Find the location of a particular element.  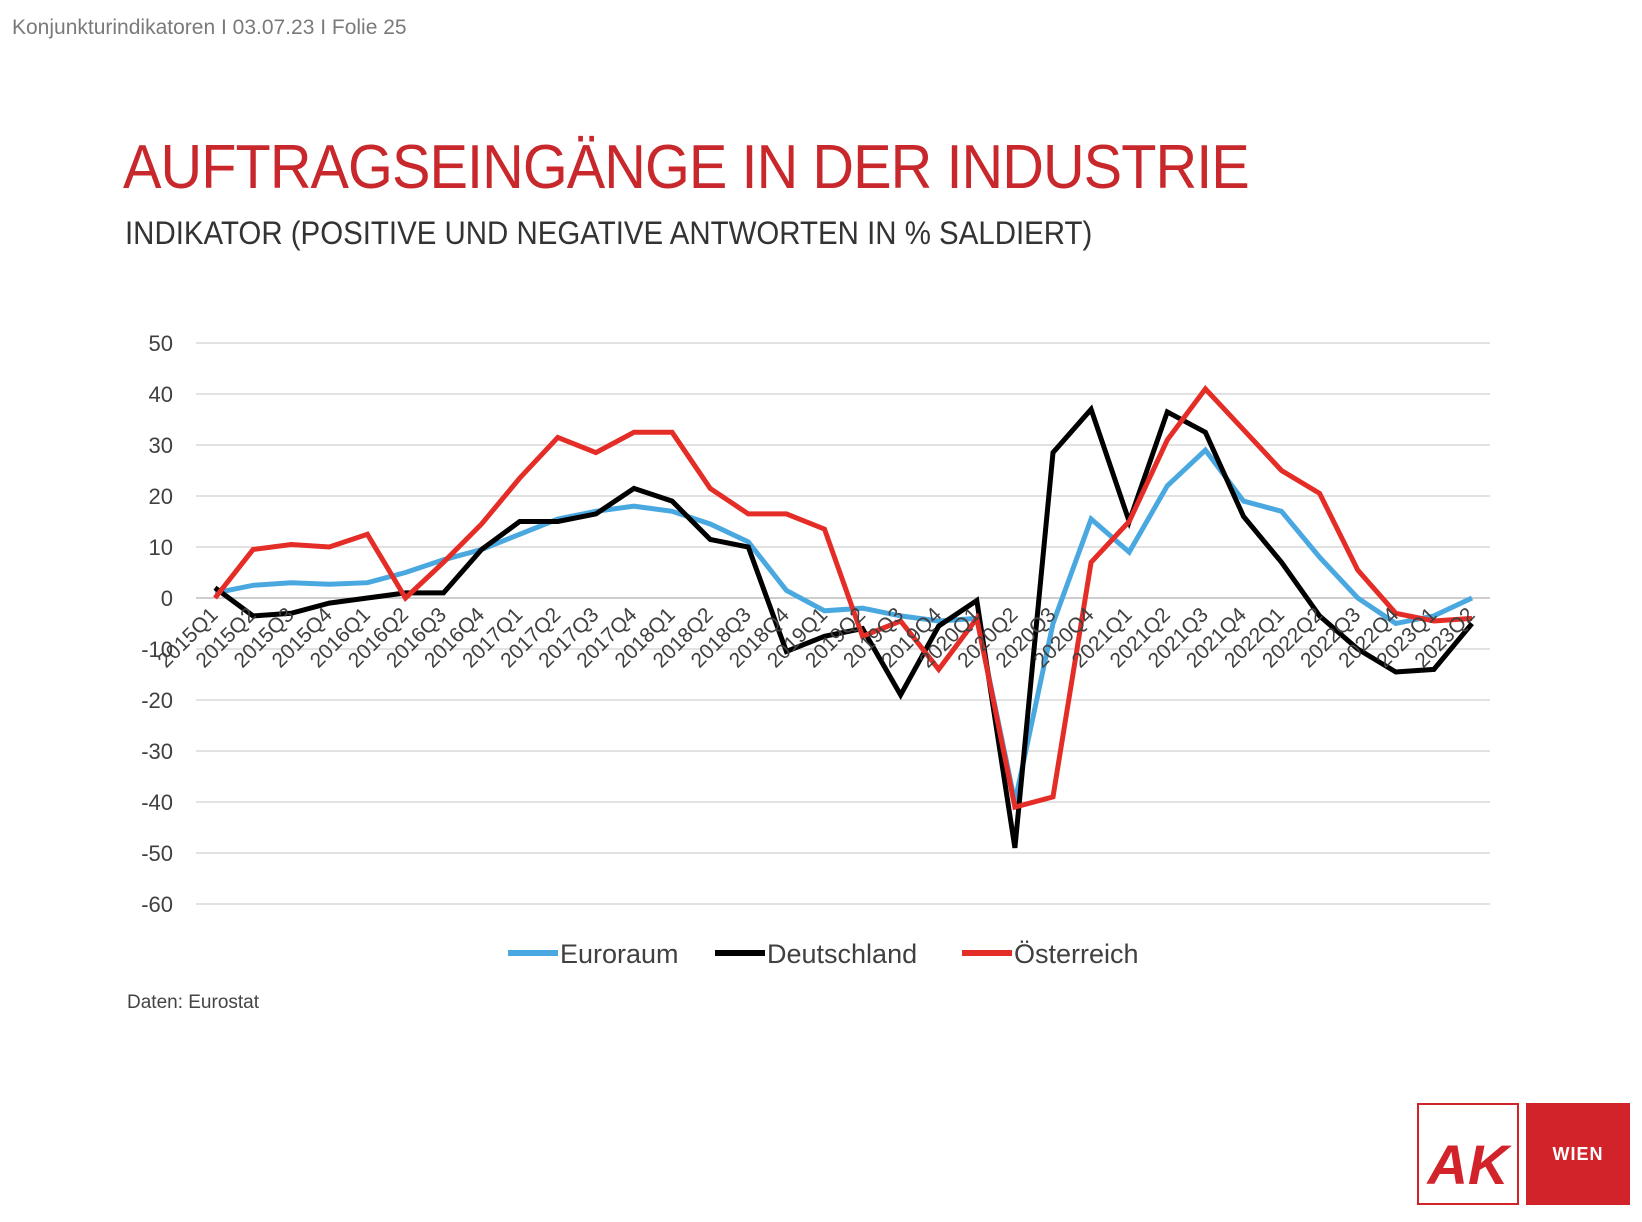

ak-logo-mark: AK is located at coordinates (1469, 1164).